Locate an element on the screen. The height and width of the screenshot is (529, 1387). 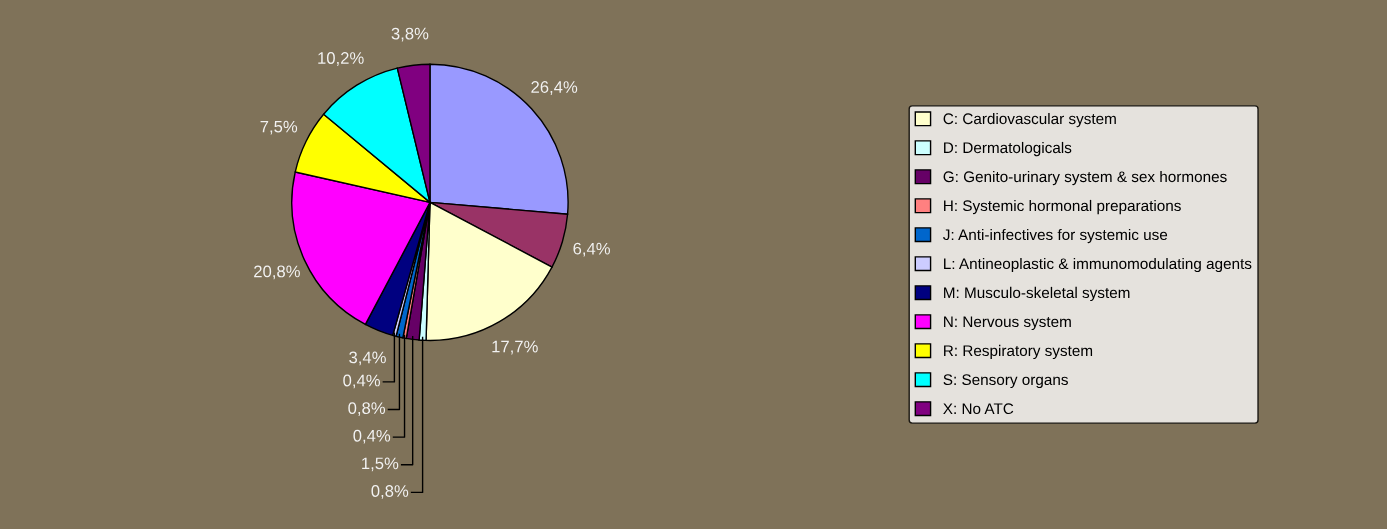
legend-label: M: Musculo-skeletal system is located at coordinates (1037, 294).